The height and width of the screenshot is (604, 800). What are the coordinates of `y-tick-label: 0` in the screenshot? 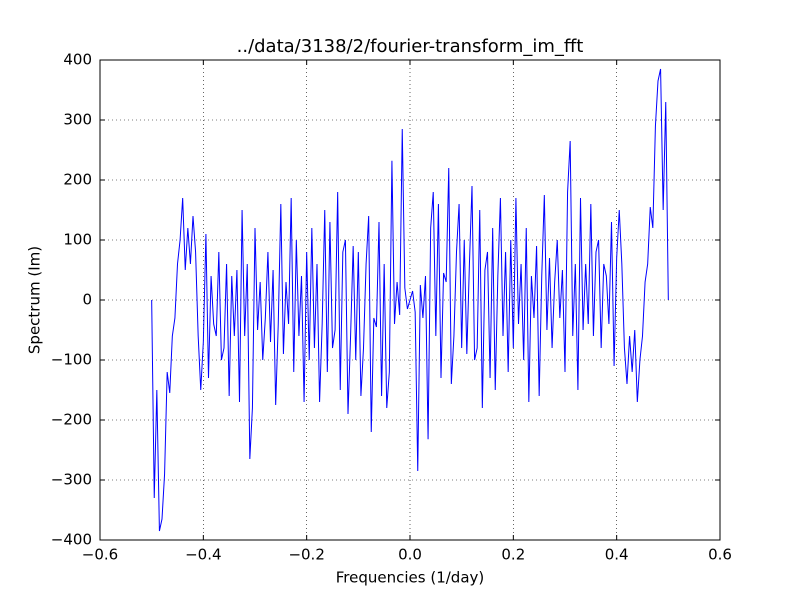 It's located at (87, 300).